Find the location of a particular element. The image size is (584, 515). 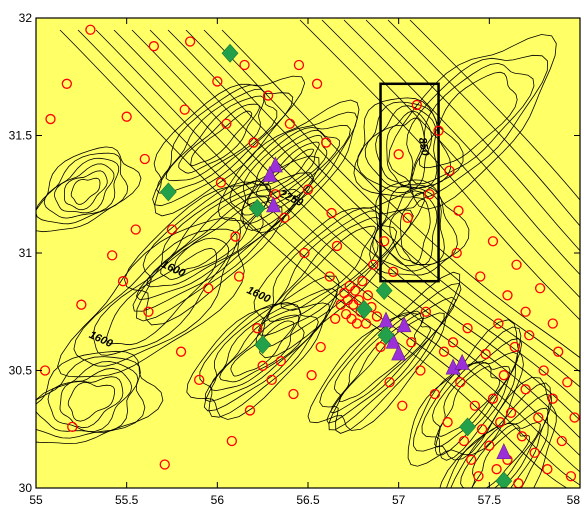

x-tick-label: 56 is located at coordinates (218, 500).